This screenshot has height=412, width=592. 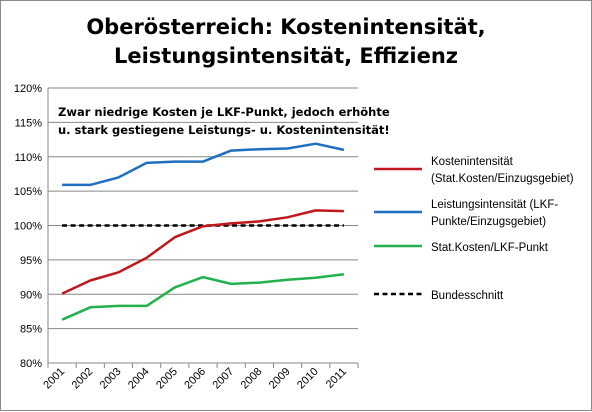 What do you see at coordinates (139, 379) in the screenshot?
I see `x-tick-label: 2004` at bounding box center [139, 379].